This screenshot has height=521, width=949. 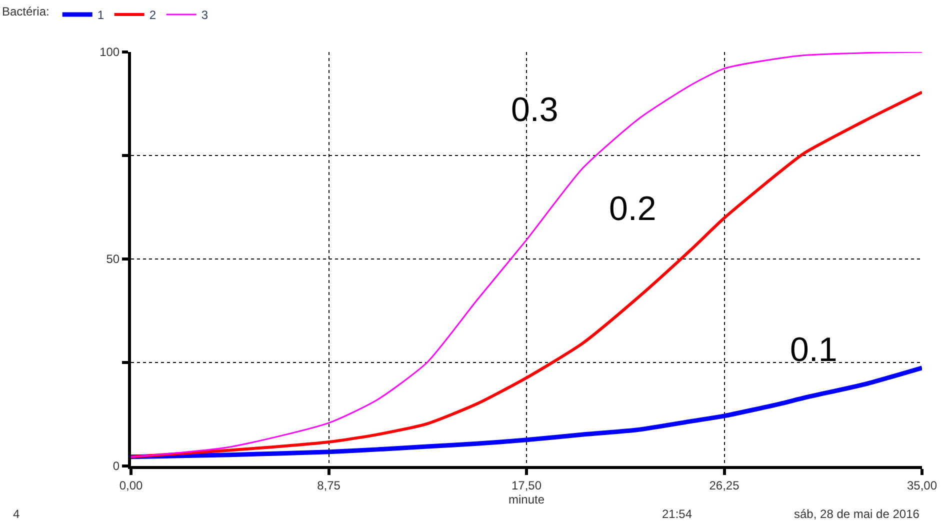 I want to click on annotation: 0.1, so click(x=814, y=350).